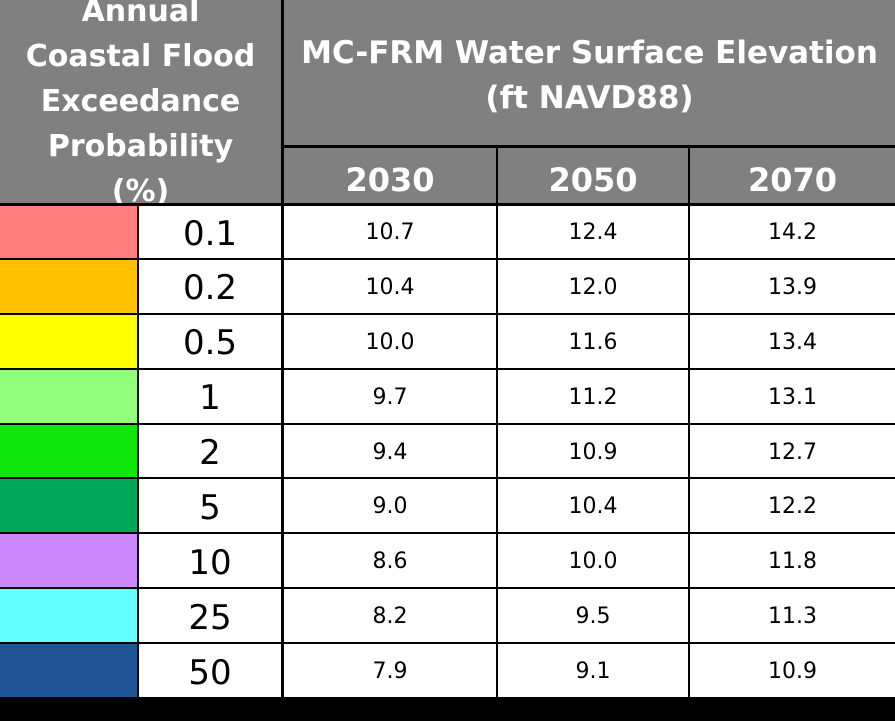  Describe the element at coordinates (594, 670) in the screenshot. I see `elevation-value-2050: 9.1` at that location.